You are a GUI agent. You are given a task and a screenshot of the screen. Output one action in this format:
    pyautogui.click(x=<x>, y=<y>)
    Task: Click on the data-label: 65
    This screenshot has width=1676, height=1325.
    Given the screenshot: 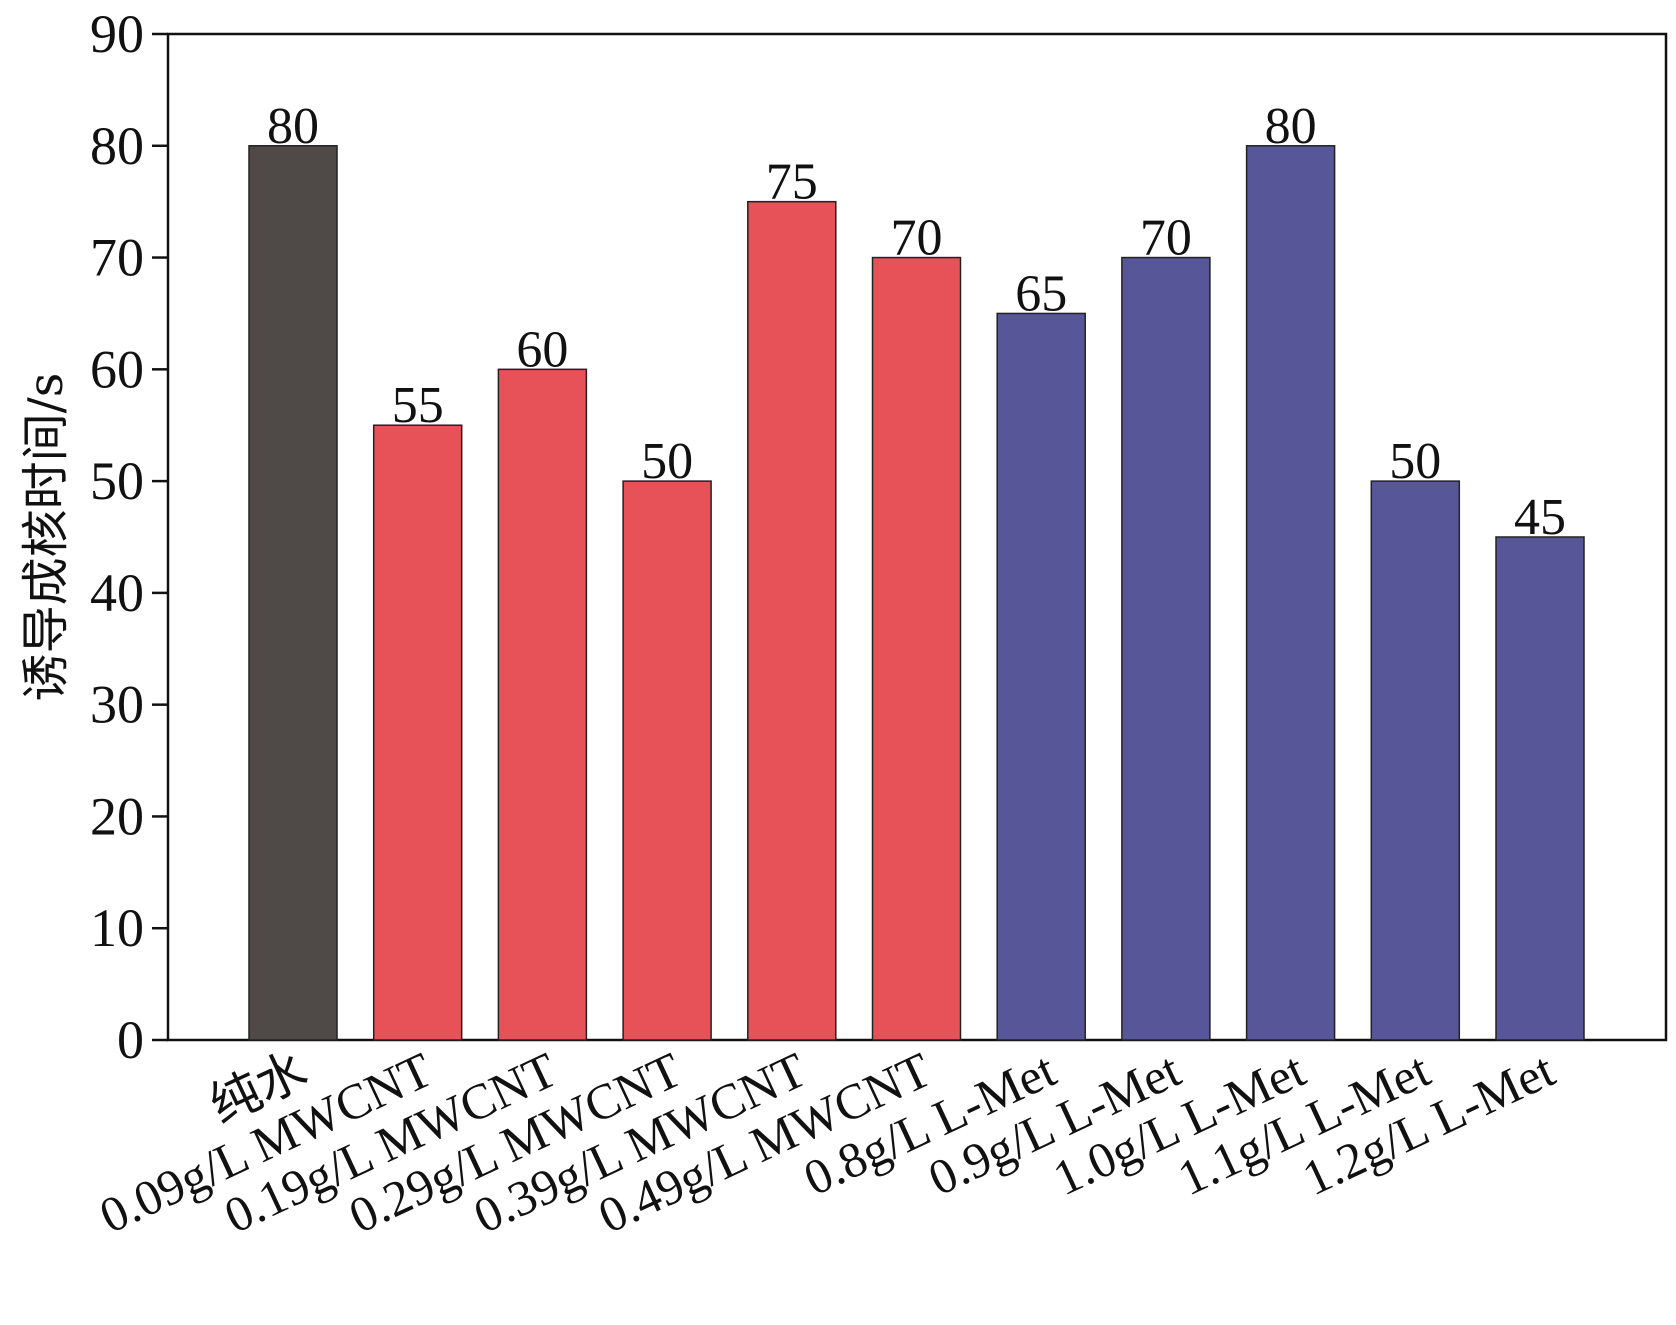 What is the action you would take?
    pyautogui.click(x=1041, y=293)
    